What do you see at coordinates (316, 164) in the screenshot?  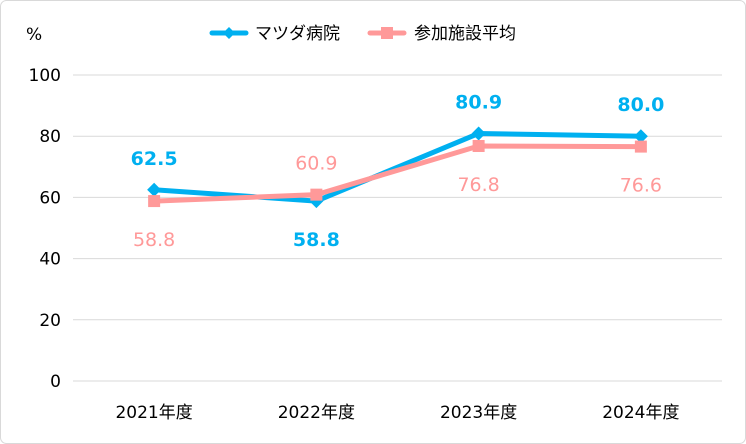 I see `data-label: 60.9` at bounding box center [316, 164].